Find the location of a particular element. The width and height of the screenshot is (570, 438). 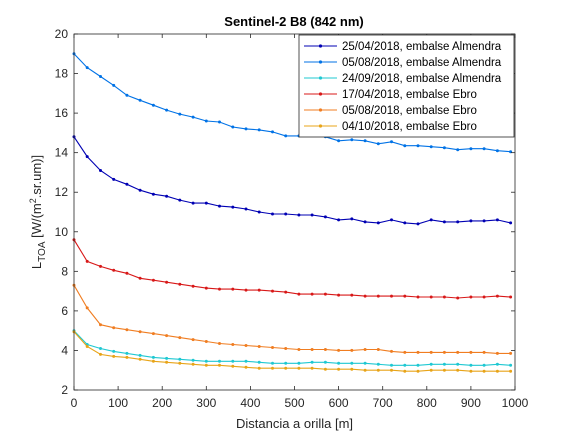

x-tick-label: 1000 is located at coordinates (515, 403).